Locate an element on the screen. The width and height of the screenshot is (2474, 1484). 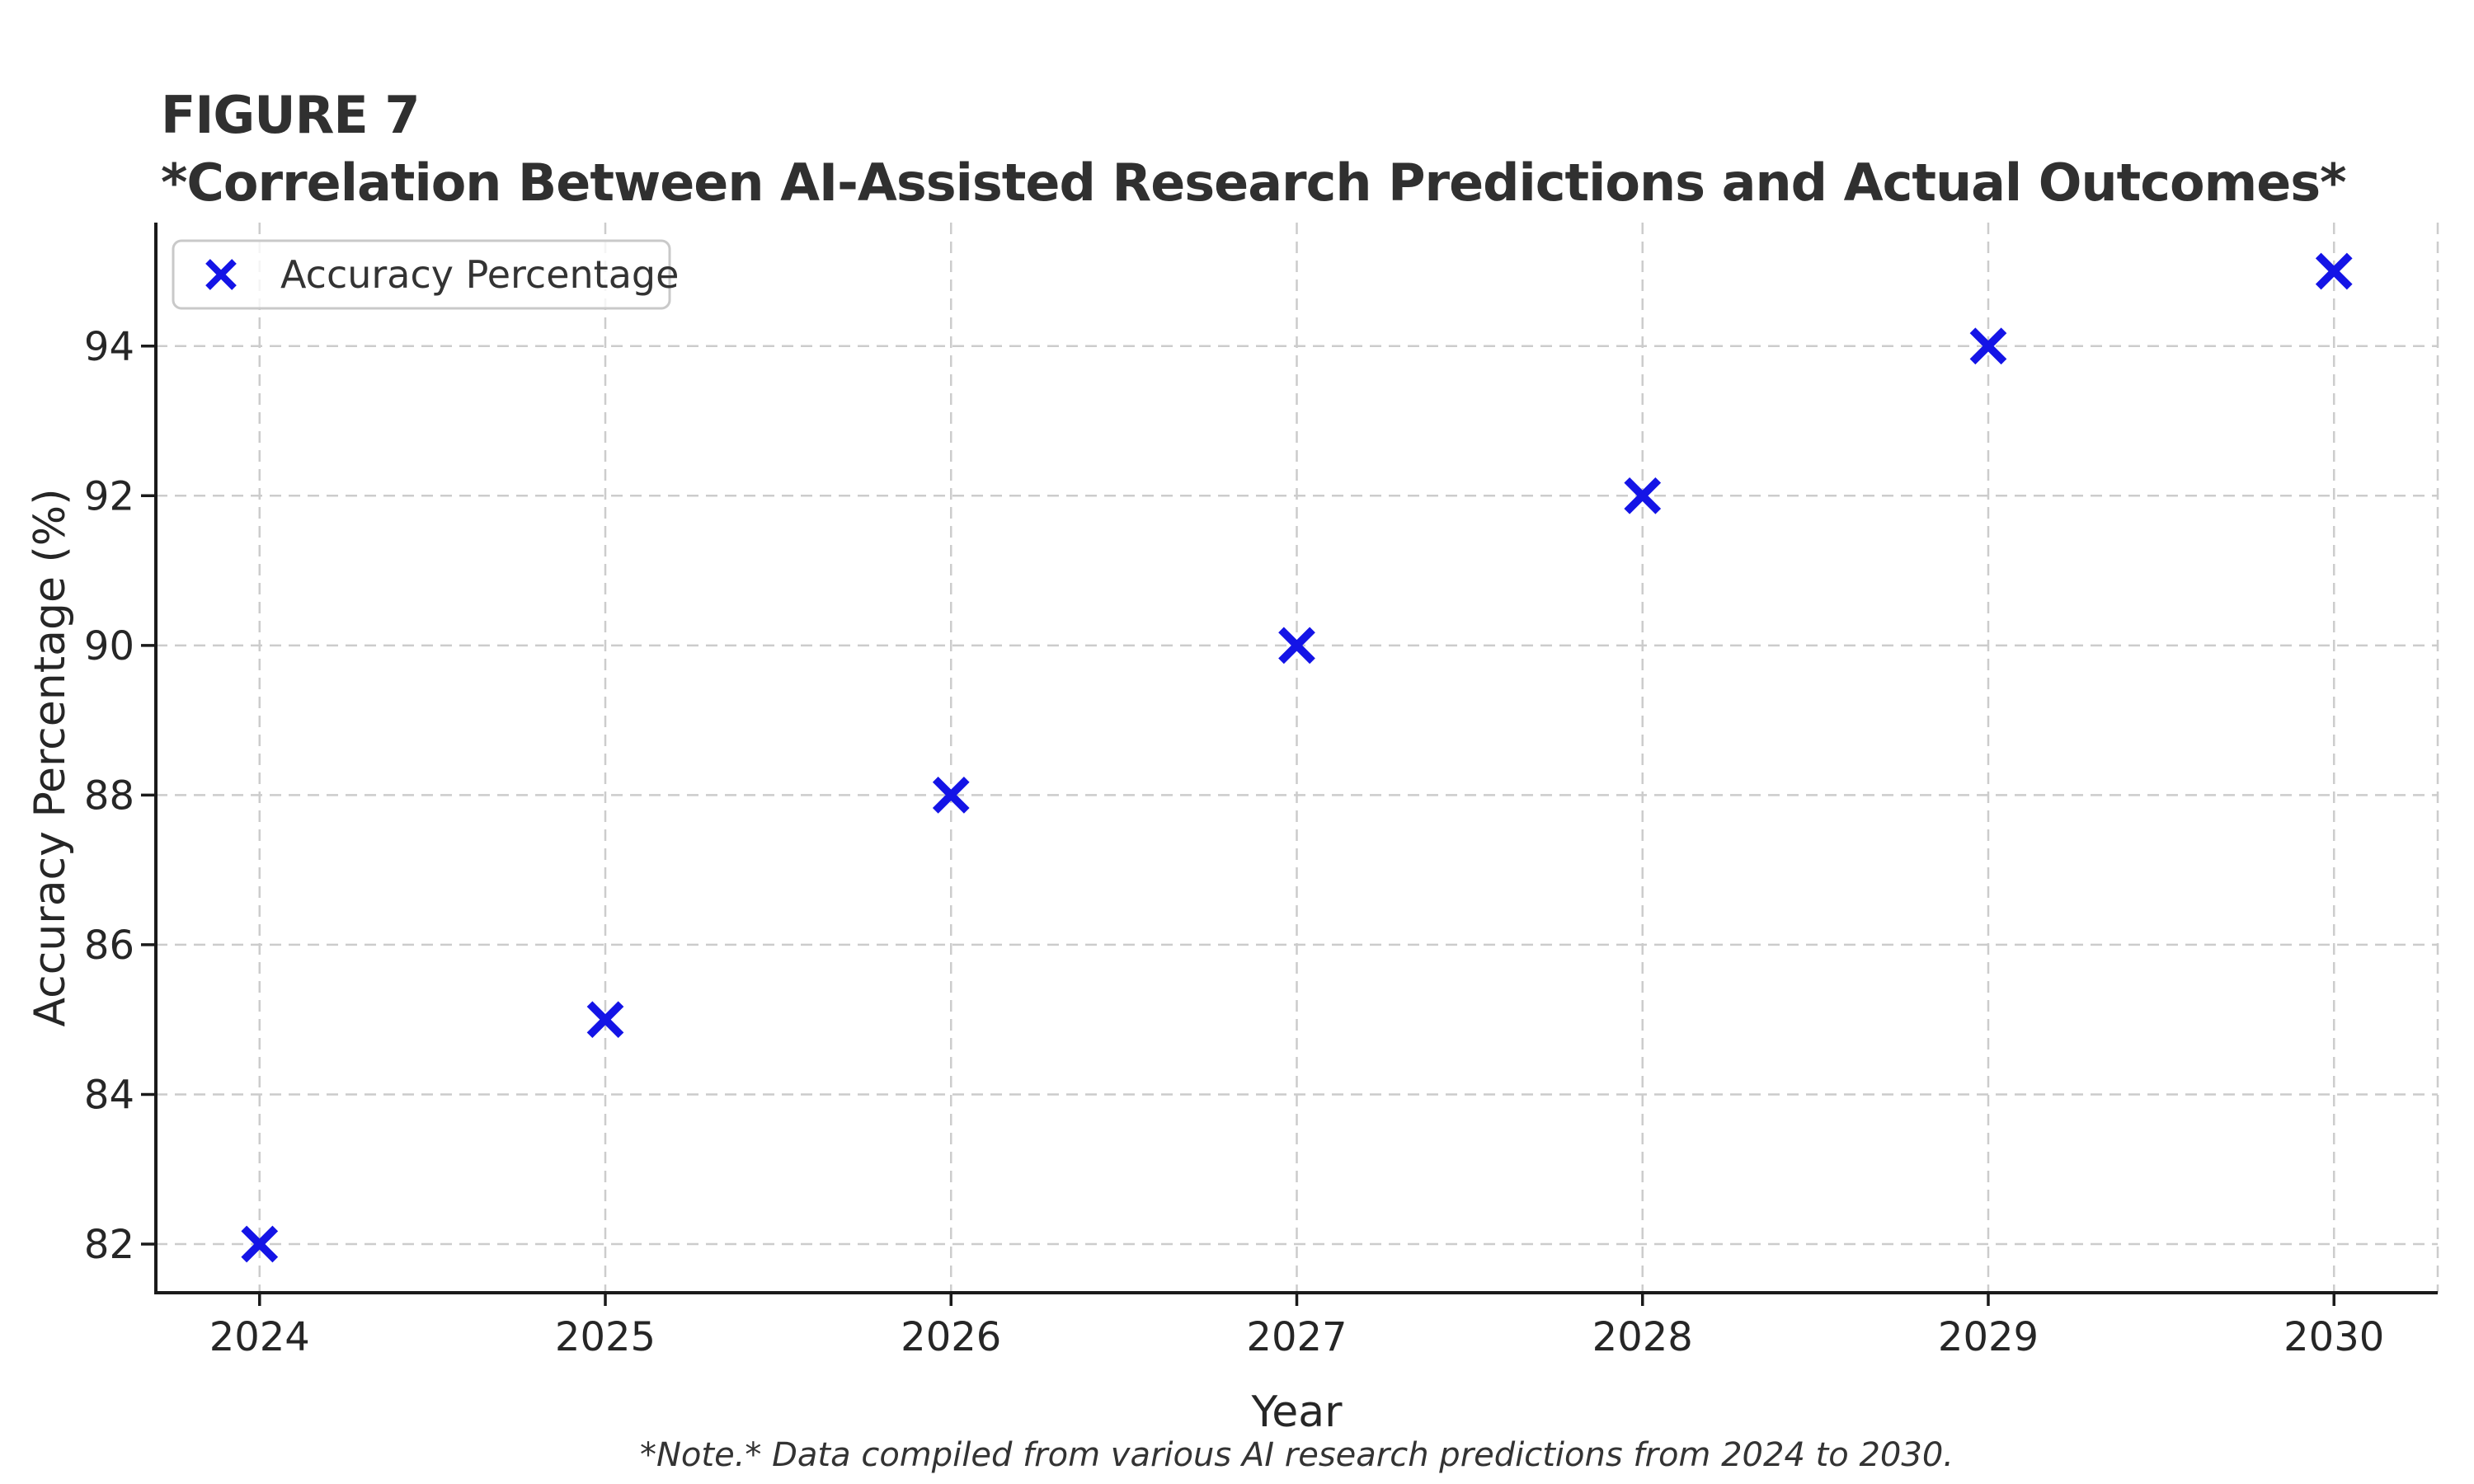
x-tick-label: 2028 is located at coordinates (1642, 1337).